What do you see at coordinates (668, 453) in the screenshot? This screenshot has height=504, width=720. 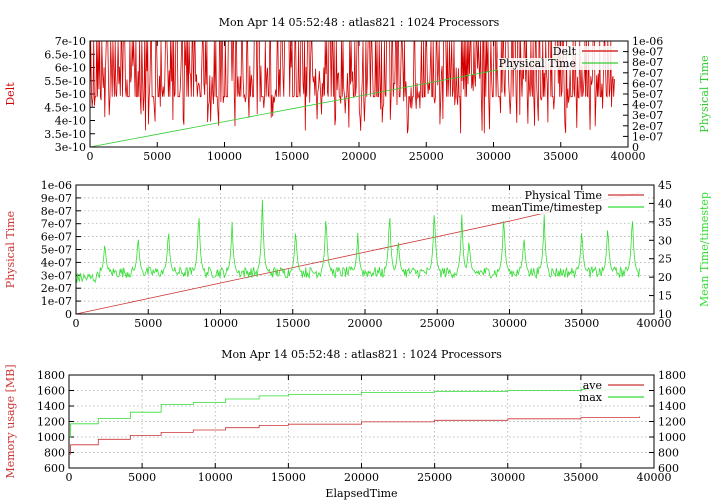 I see `y2-tick-label: 800` at bounding box center [668, 453].